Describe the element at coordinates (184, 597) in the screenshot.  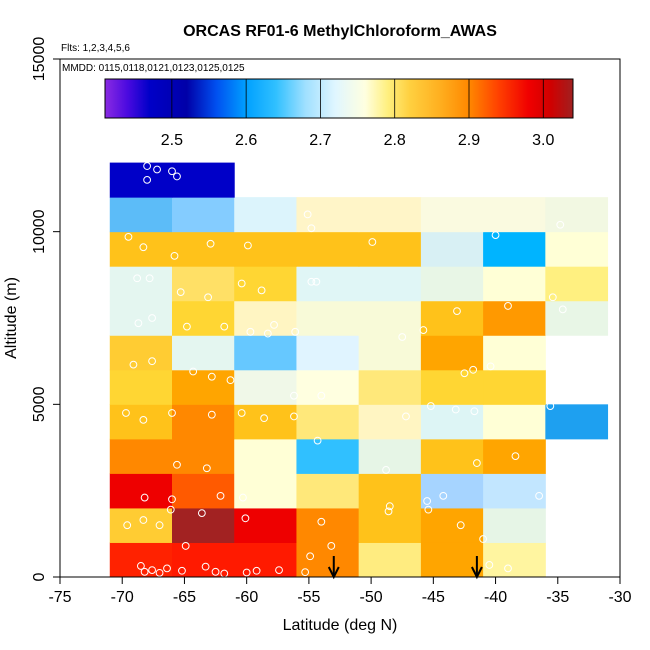
I see `x-tick-label: -65` at that location.